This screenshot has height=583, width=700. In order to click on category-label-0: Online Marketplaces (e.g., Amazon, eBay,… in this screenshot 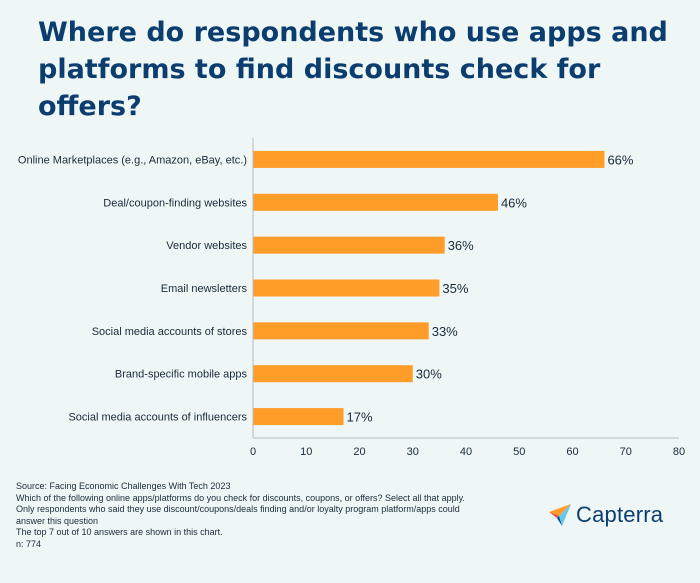, I will do `click(132, 160)`.